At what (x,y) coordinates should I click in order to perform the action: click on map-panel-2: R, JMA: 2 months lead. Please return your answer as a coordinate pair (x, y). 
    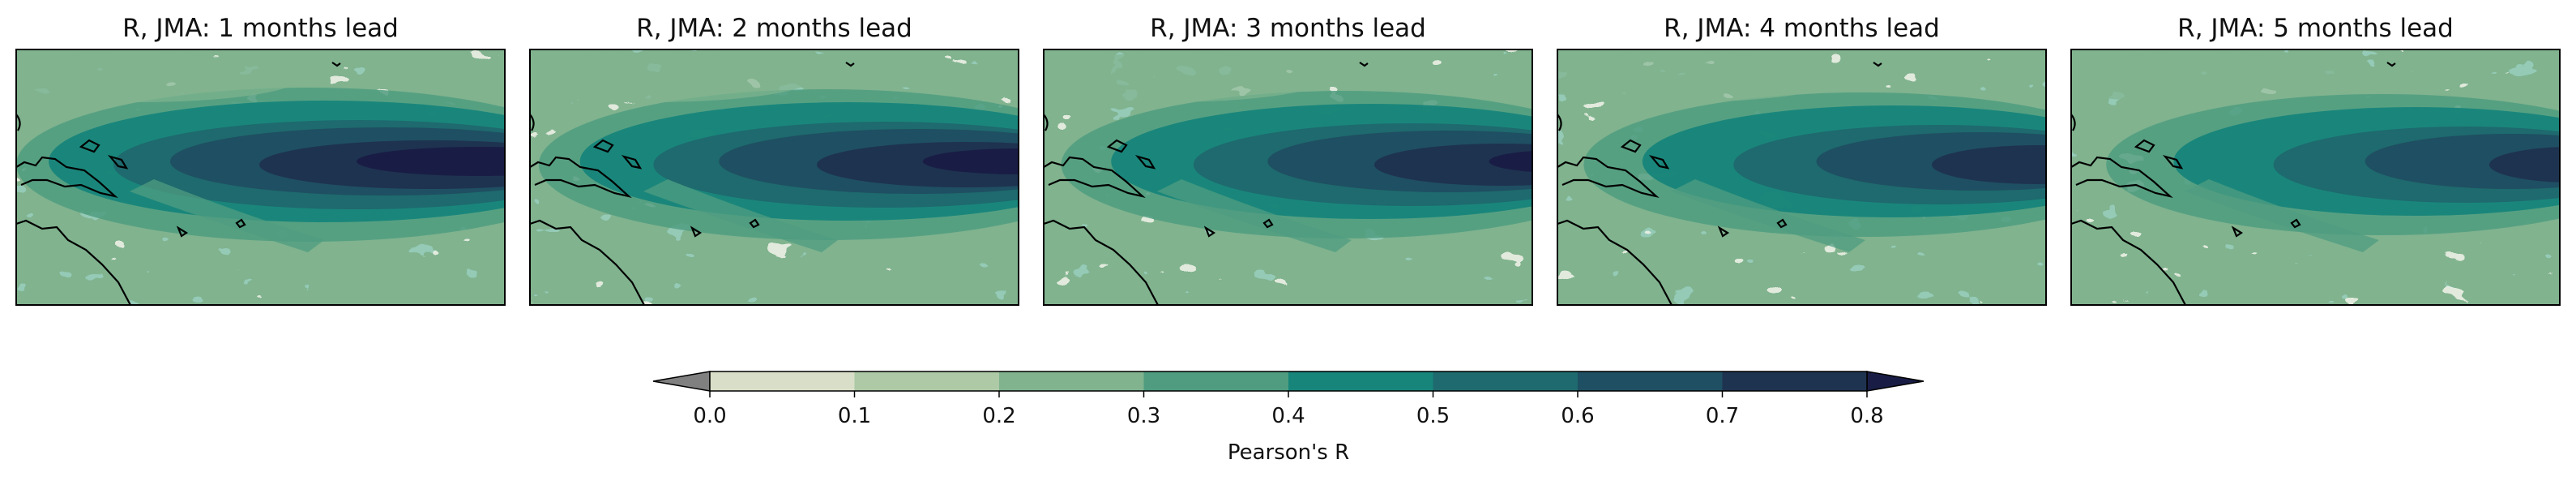
    Looking at the image, I should click on (774, 160).